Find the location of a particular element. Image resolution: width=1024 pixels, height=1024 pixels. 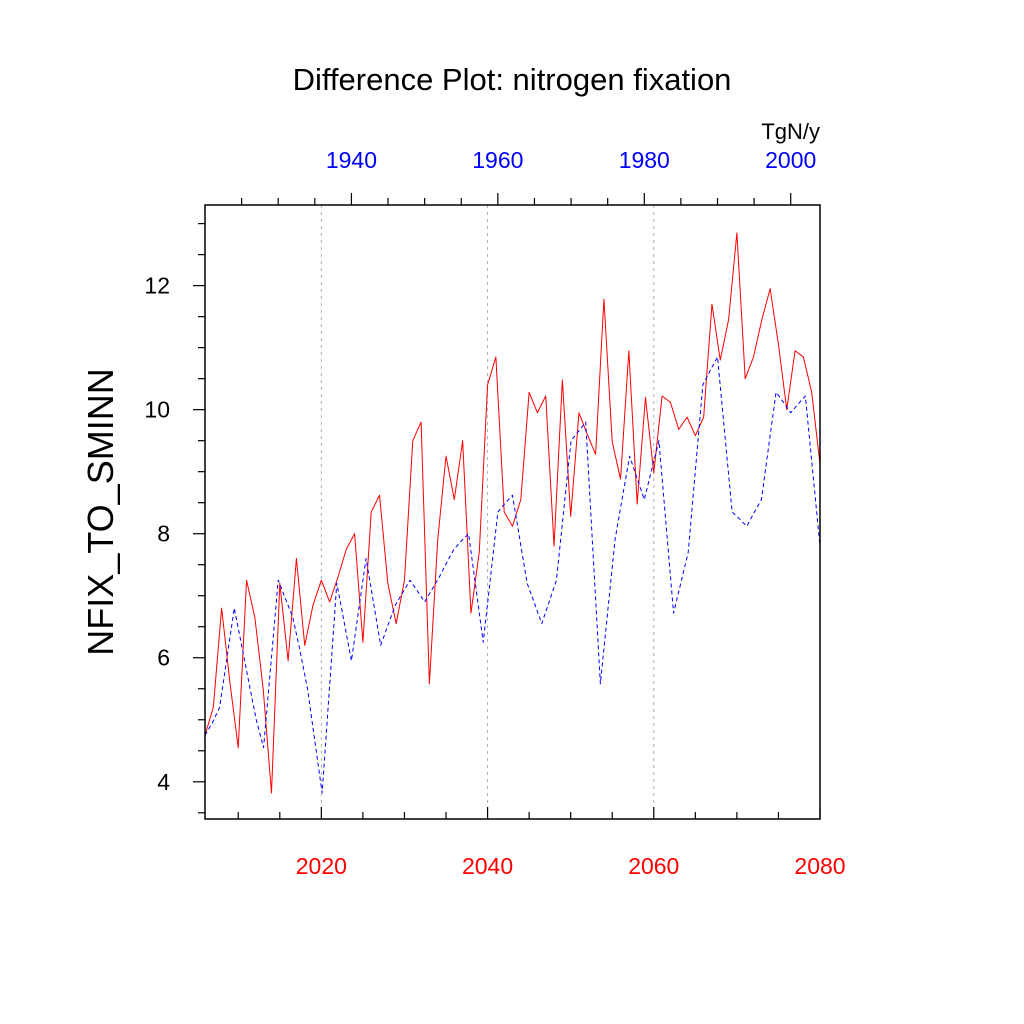

chart-title: Difference Plot: nitrogen fixation is located at coordinates (512, 79).